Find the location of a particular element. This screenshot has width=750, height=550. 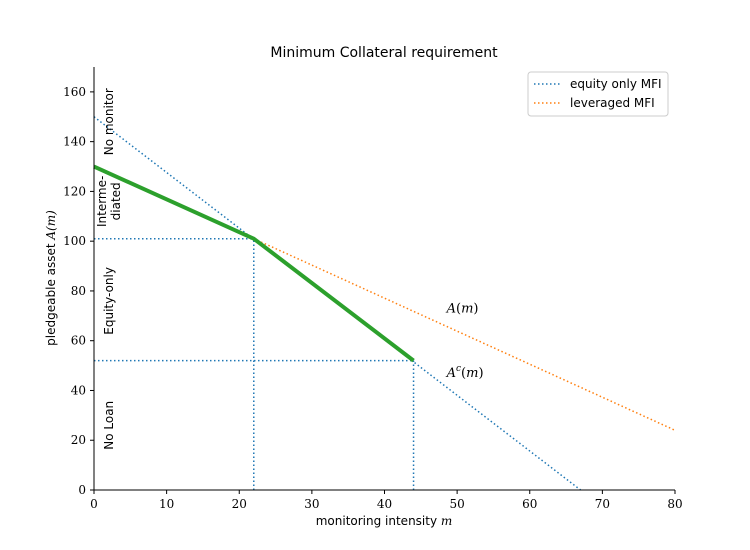

region-label-1: No monitor is located at coordinates (109, 121).